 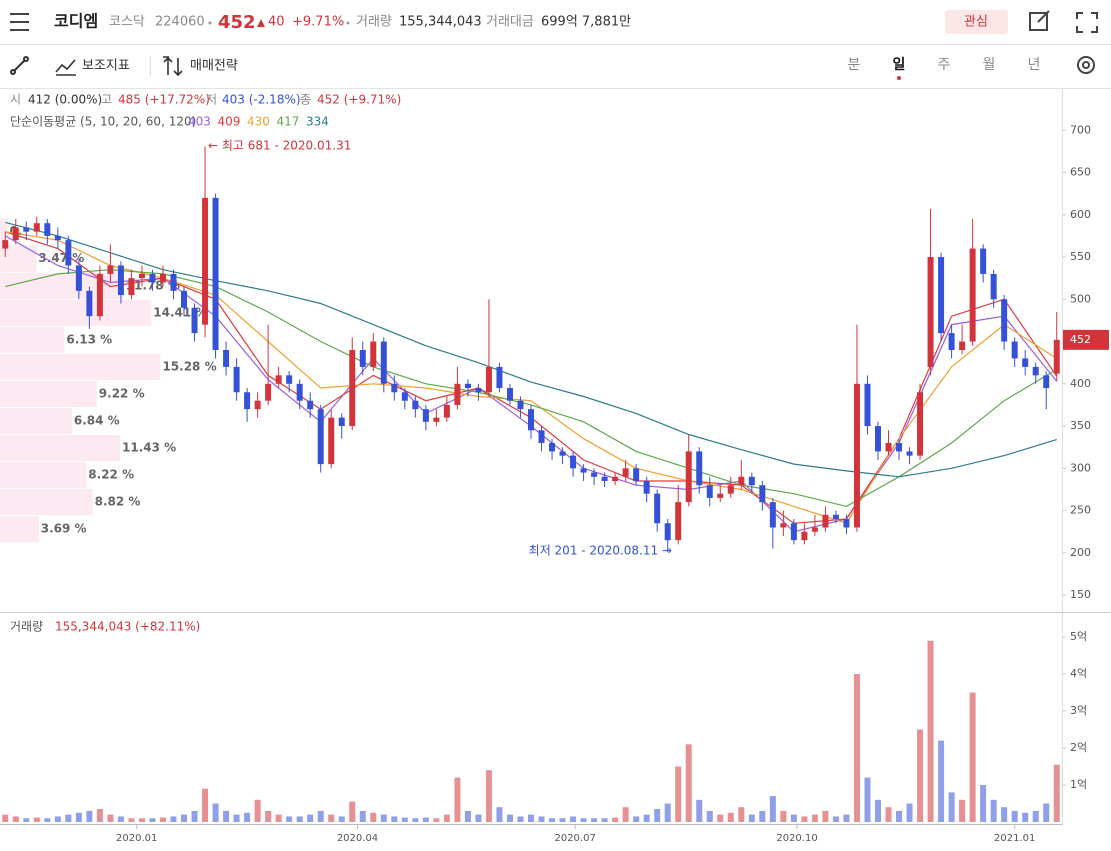 I want to click on period-tab: 년, so click(x=1034, y=65).